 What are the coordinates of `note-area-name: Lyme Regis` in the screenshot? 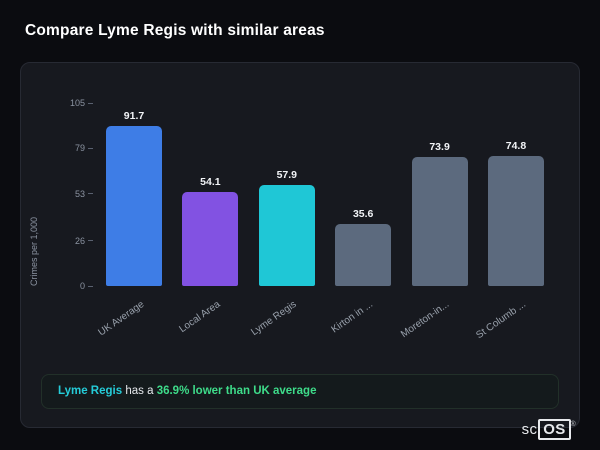 It's located at (90, 391).